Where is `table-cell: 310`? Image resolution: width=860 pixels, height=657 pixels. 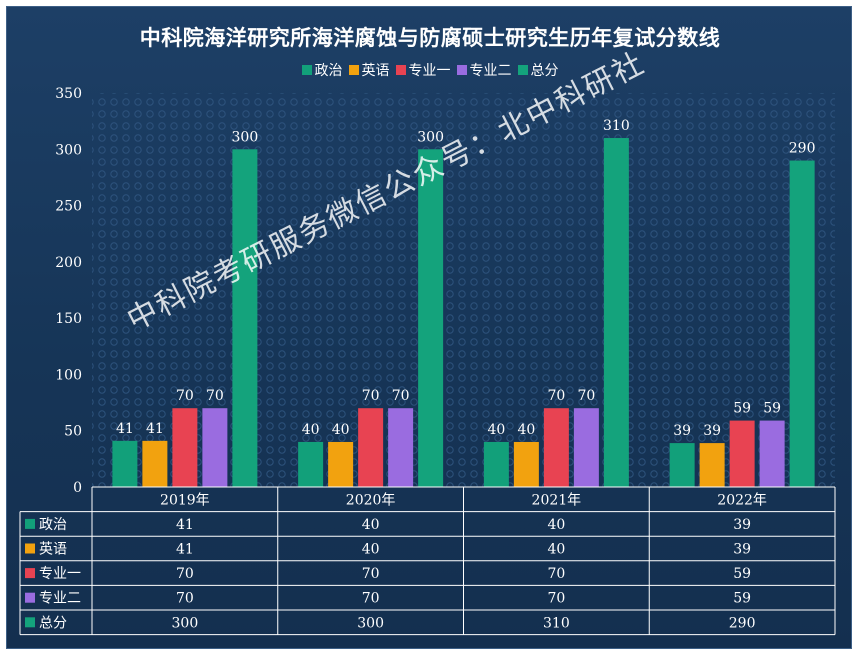
table-cell: 310 is located at coordinates (556, 623).